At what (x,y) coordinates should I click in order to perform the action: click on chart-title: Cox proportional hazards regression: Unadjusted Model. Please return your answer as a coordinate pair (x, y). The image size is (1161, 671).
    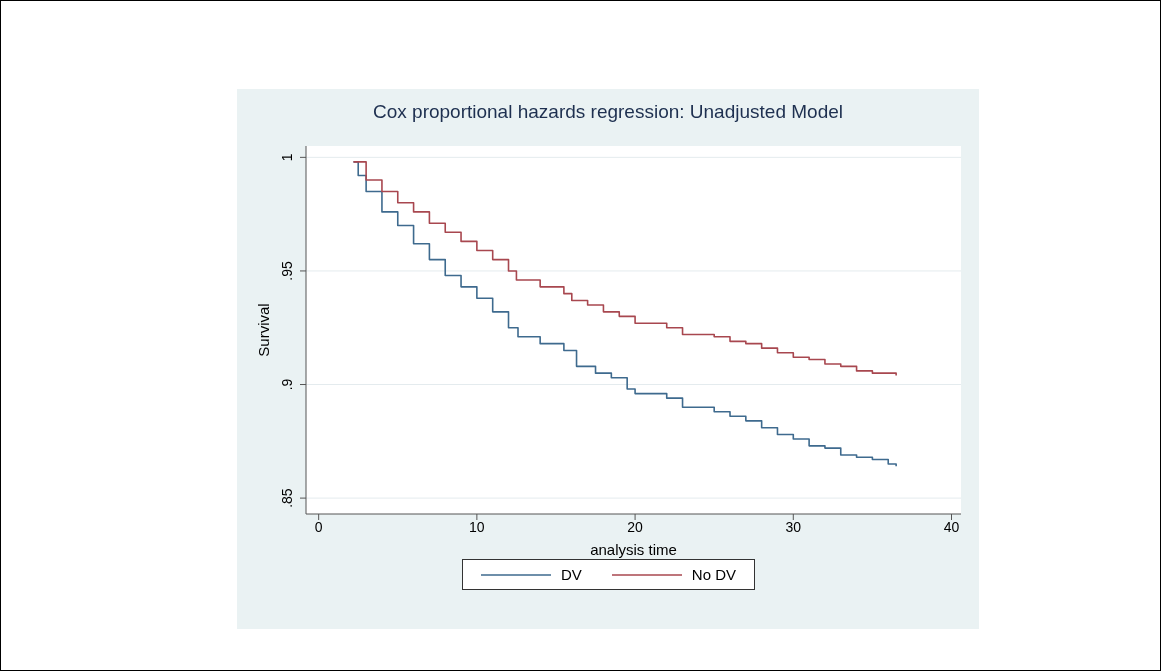
    Looking at the image, I should click on (608, 112).